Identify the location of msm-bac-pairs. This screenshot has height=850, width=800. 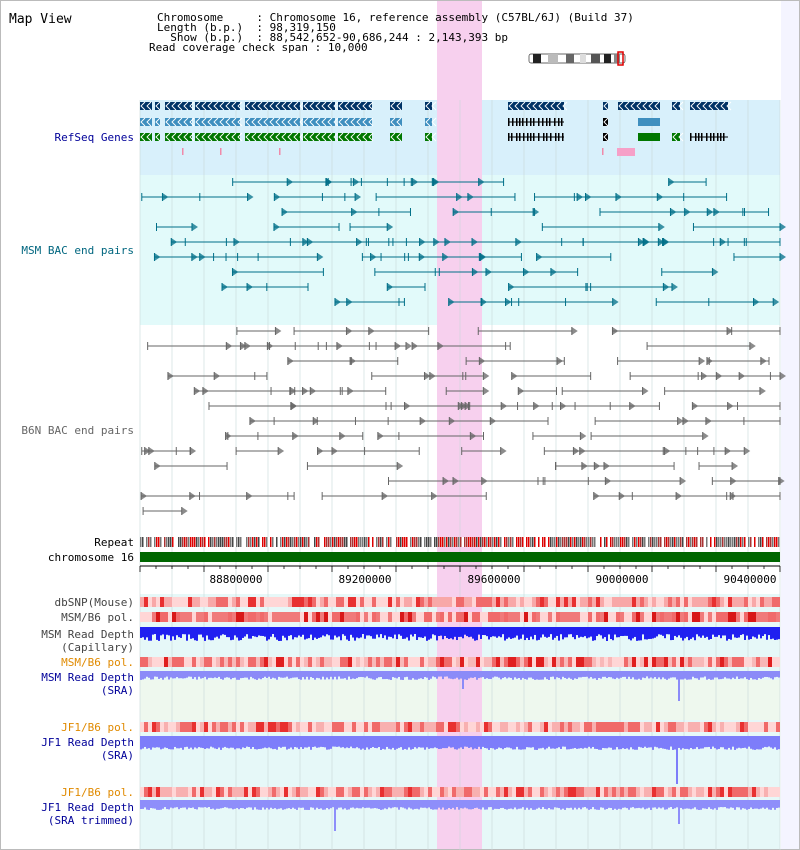
(463, 242).